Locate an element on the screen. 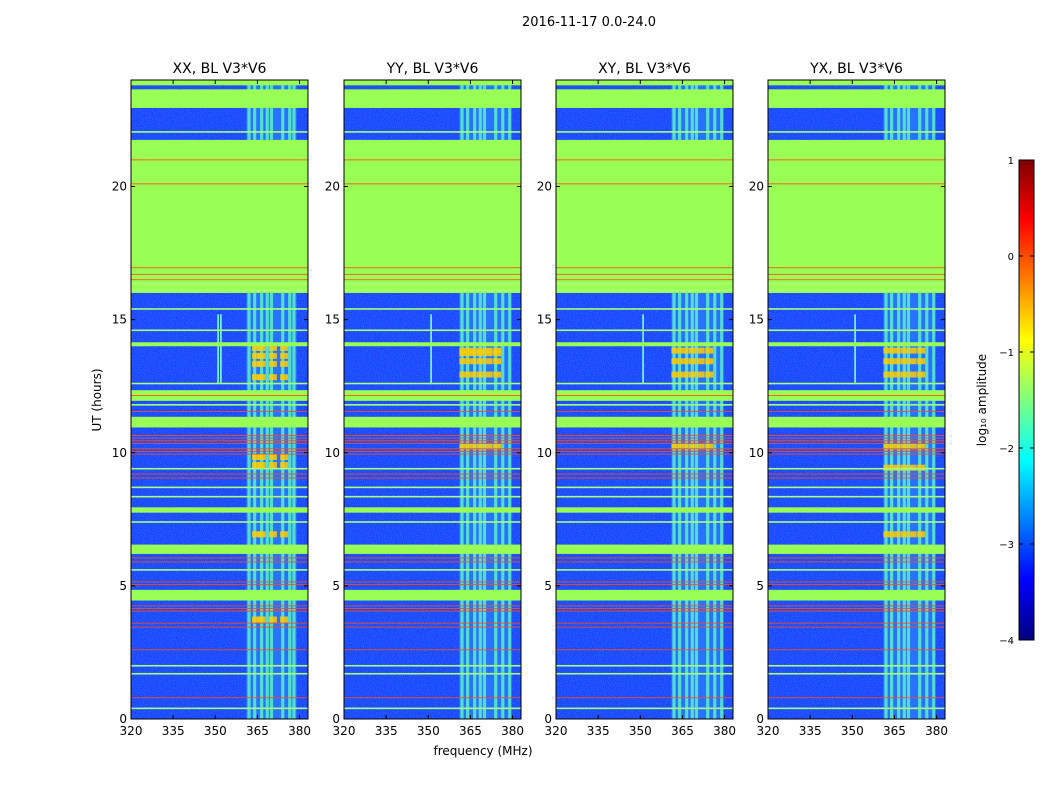 The image size is (1050, 800). panel-title: YY, BL V3*V6 is located at coordinates (432, 69).